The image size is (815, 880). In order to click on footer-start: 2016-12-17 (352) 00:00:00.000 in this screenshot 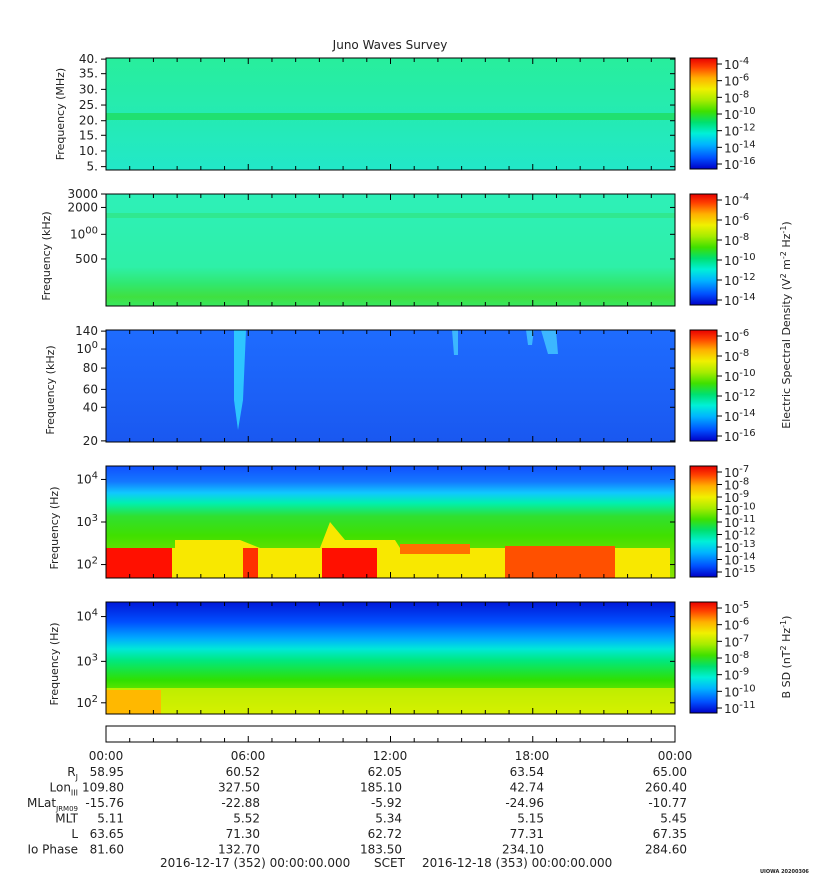, I will do `click(255, 863)`.